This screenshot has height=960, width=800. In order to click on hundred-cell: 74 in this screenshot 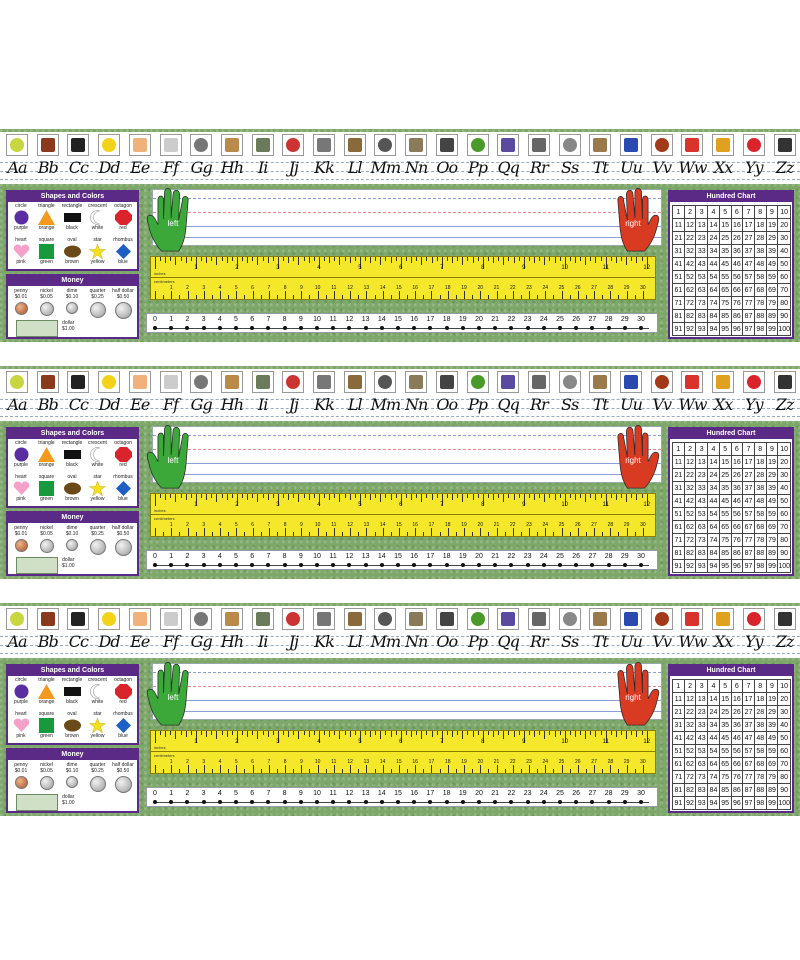, I will do `click(714, 777)`.